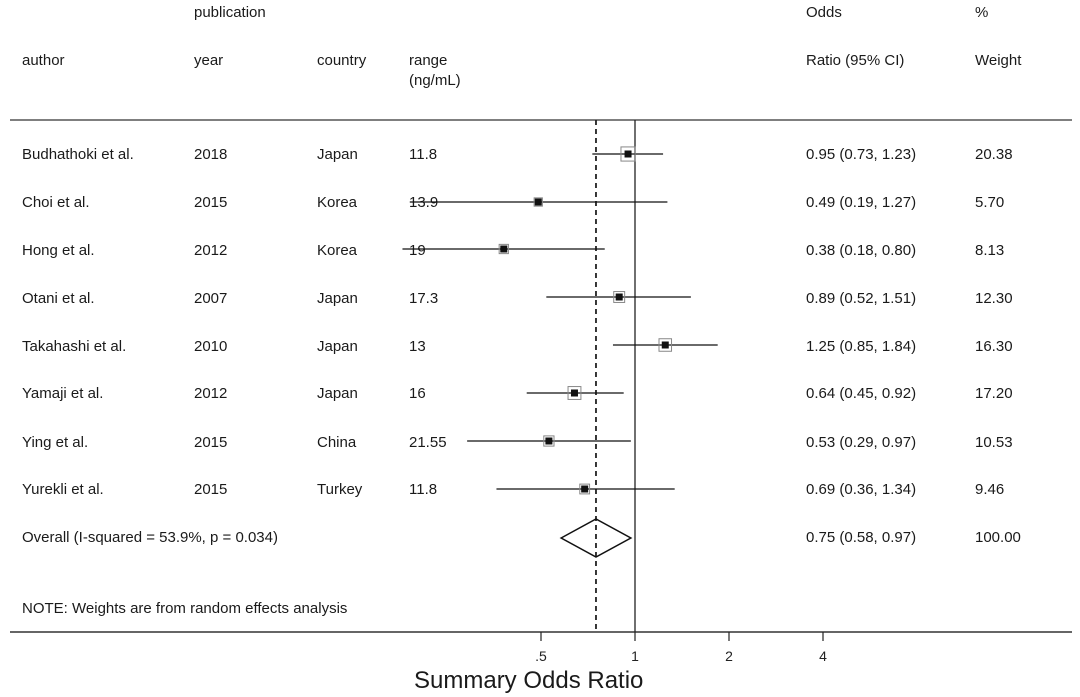 The height and width of the screenshot is (697, 1080). Describe the element at coordinates (994, 442) in the screenshot. I see `study-weight: 10.53` at that location.